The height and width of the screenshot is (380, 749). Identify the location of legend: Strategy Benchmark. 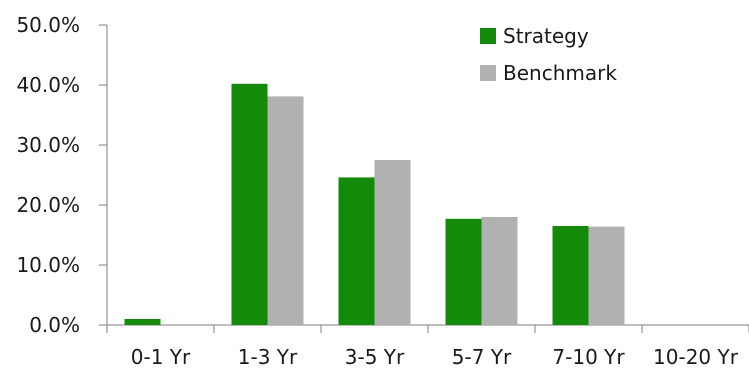
(548, 54).